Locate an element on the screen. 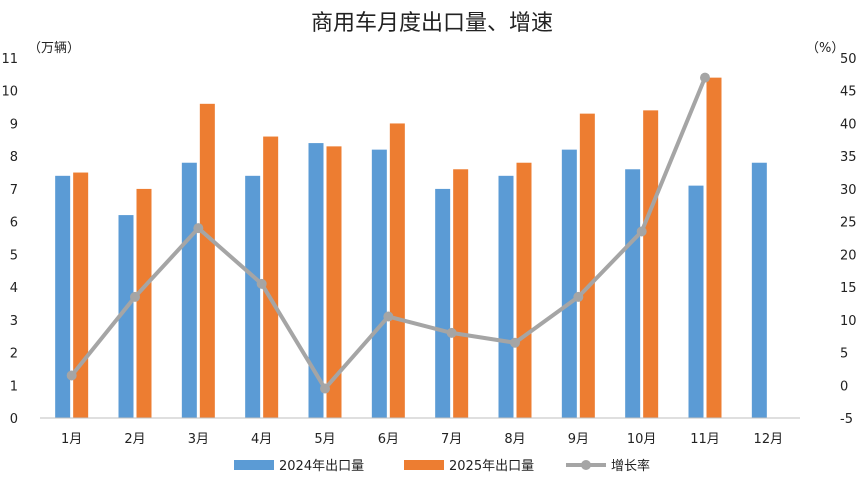  bar-2024年出口量-10月 is located at coordinates (633, 293).